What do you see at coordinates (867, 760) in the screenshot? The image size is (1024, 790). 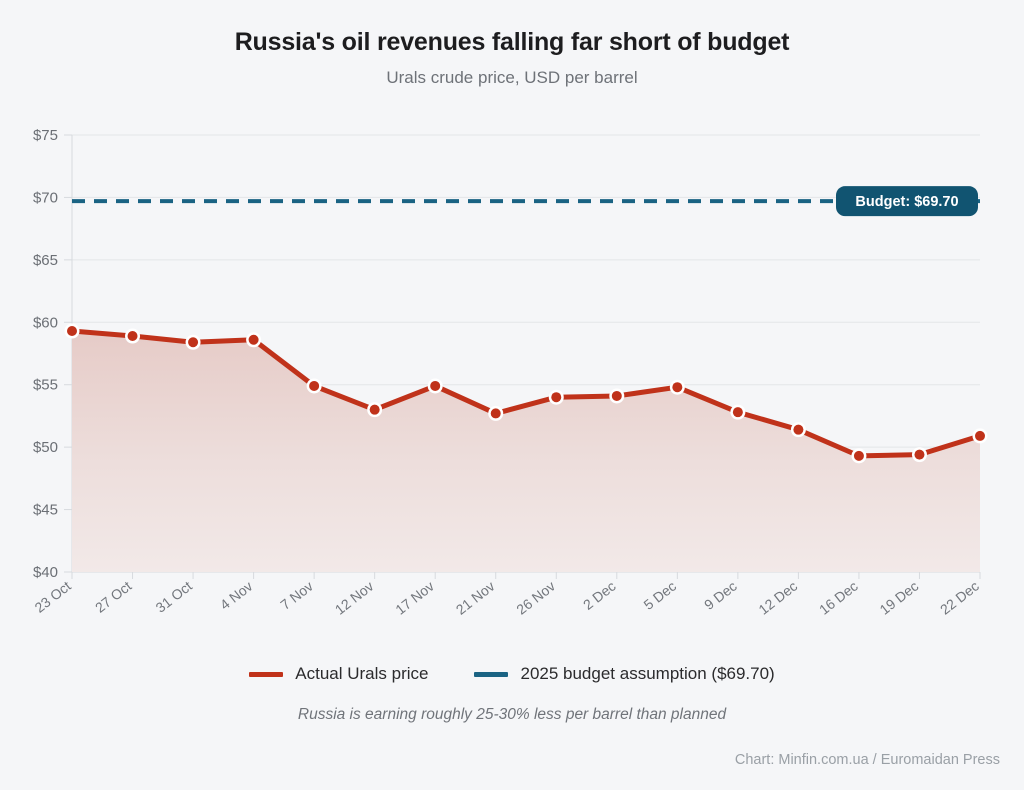 I see `chart-credit: Chart: Minfin.com.ua / Euromaidan Press` at bounding box center [867, 760].